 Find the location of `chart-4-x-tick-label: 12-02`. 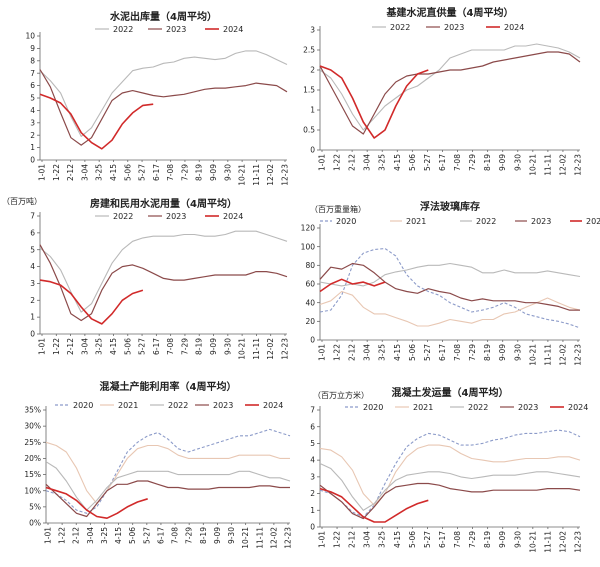

chart-4-x-tick-label: 12-02 is located at coordinates (562, 355).